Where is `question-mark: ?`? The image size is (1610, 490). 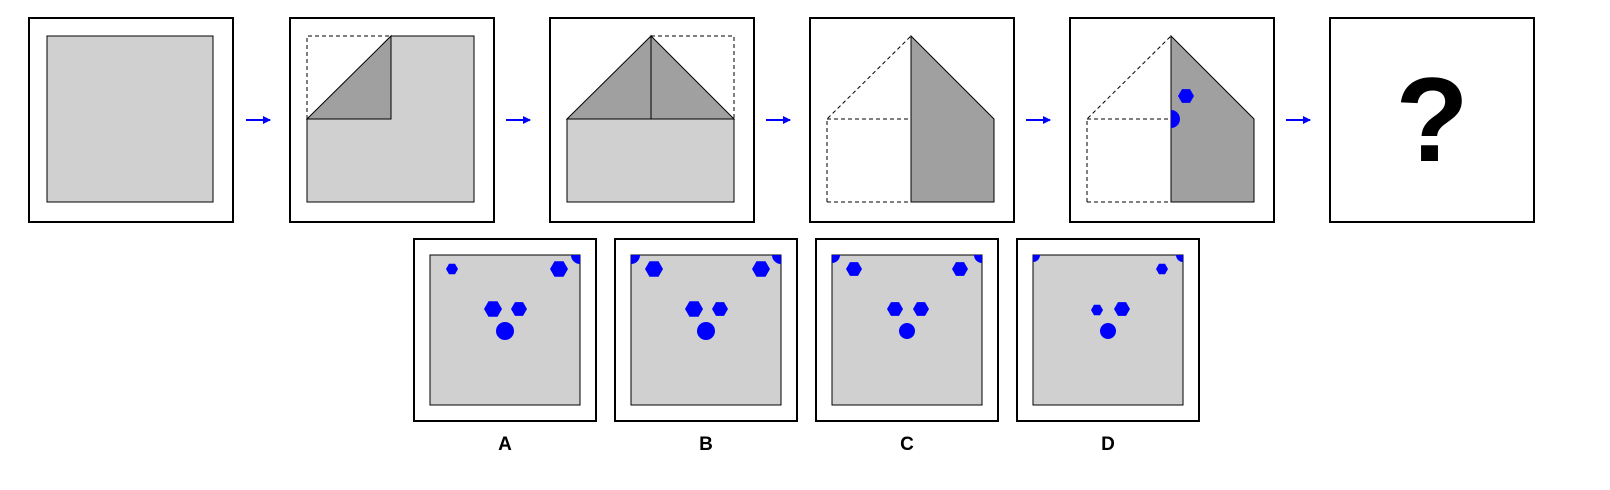 question-mark: ? is located at coordinates (1431, 120).